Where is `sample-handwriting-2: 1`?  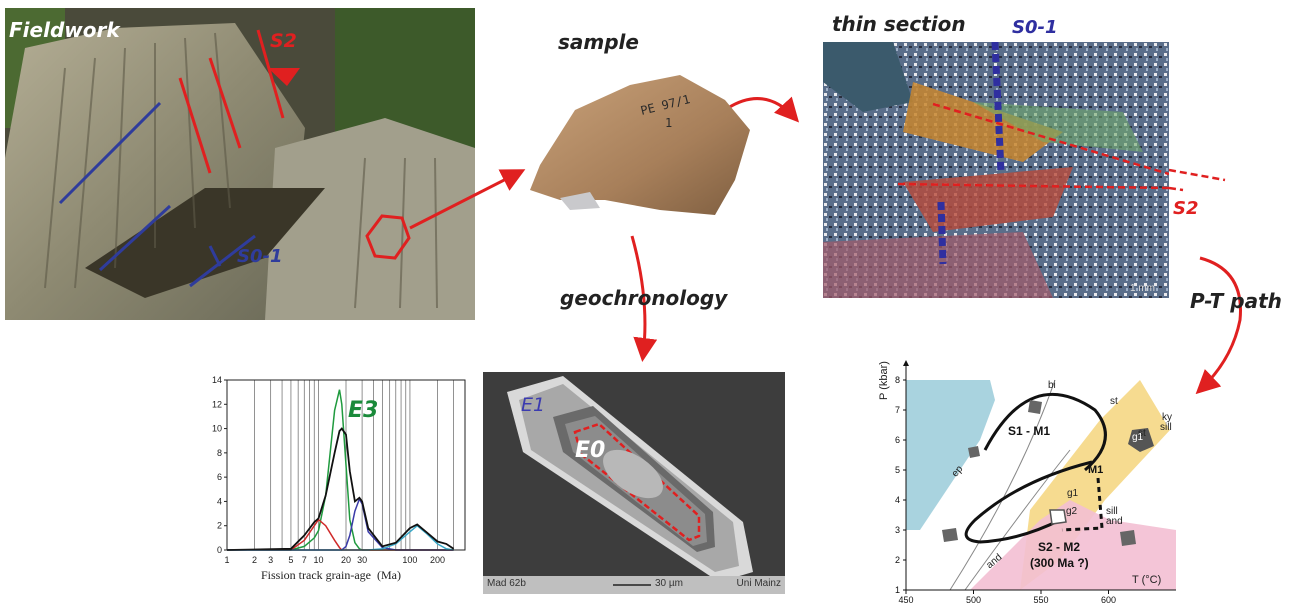 sample-handwriting-2: 1 is located at coordinates (669, 123).